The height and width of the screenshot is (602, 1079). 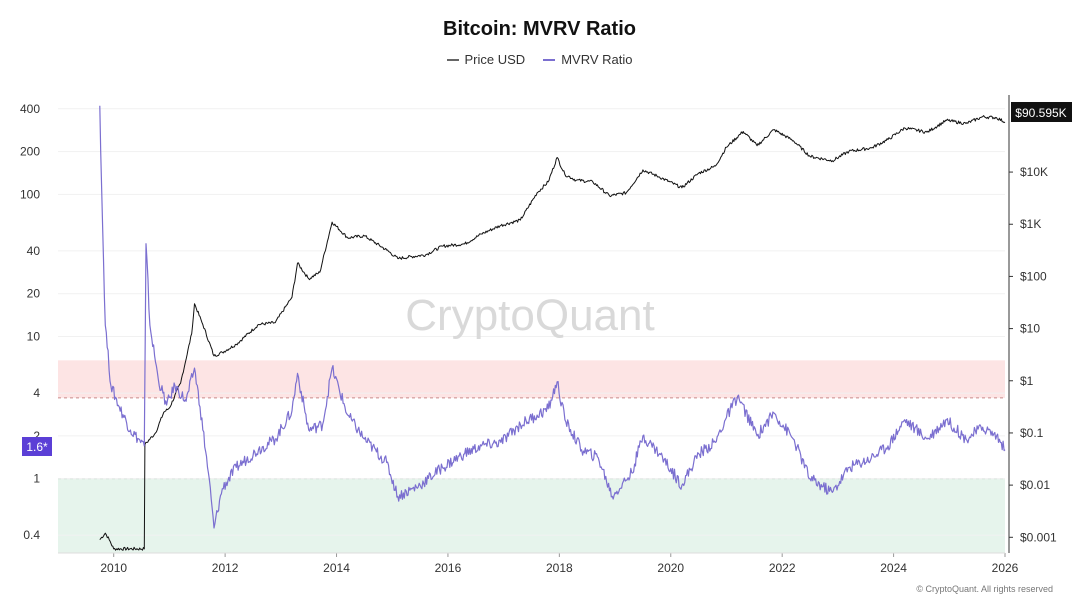 What do you see at coordinates (1005, 568) in the screenshot?
I see `x-tick-label: 2026` at bounding box center [1005, 568].